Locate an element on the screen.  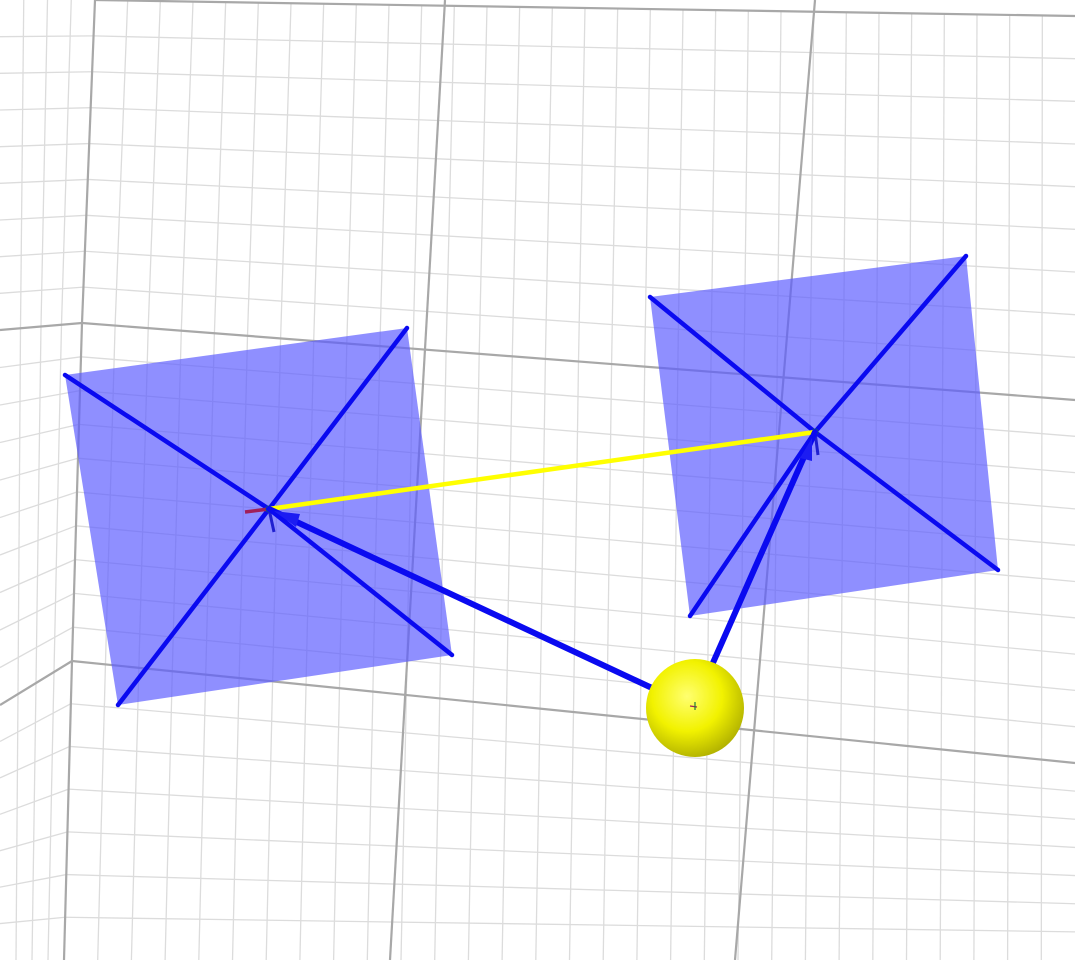
baseline is located at coordinates (542, 470).